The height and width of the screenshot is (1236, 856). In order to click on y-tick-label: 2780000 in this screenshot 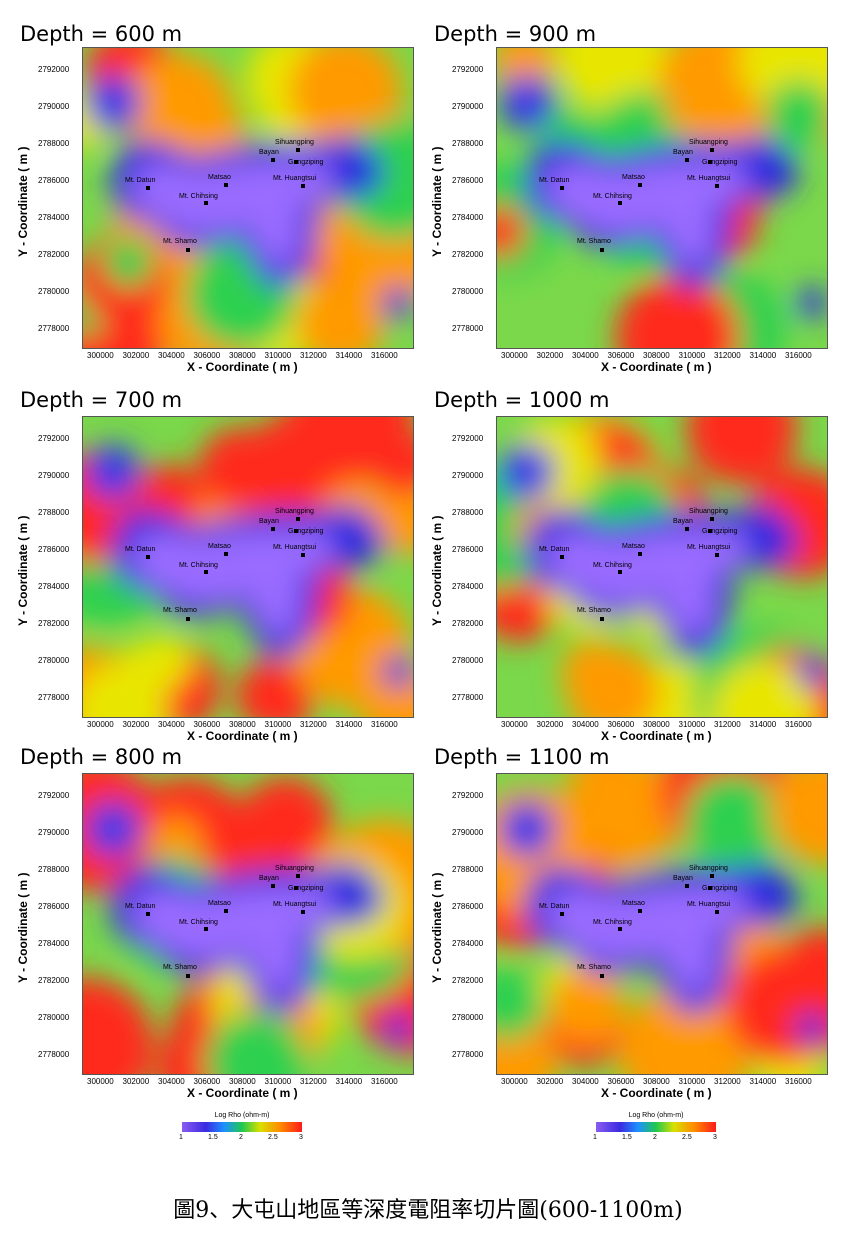, I will do `click(468, 1017)`.